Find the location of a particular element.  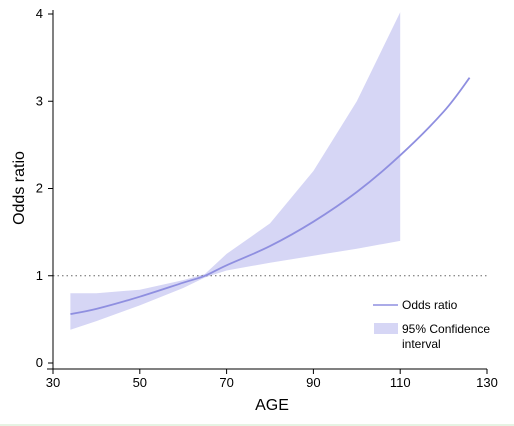

y-tick-label: 4 is located at coordinates (39, 13).